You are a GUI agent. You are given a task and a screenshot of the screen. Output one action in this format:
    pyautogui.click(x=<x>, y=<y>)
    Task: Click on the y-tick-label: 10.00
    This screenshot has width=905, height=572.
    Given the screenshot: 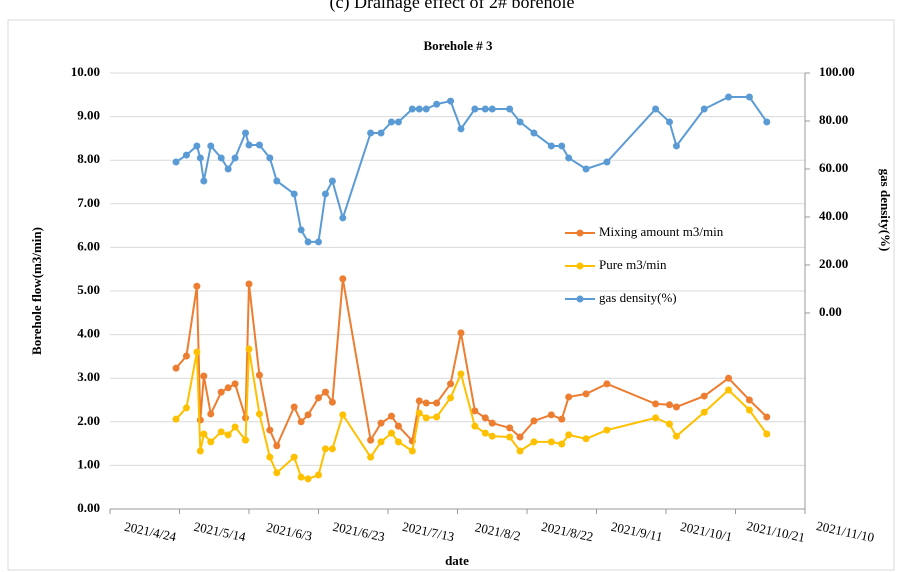 What is the action you would take?
    pyautogui.click(x=85, y=71)
    